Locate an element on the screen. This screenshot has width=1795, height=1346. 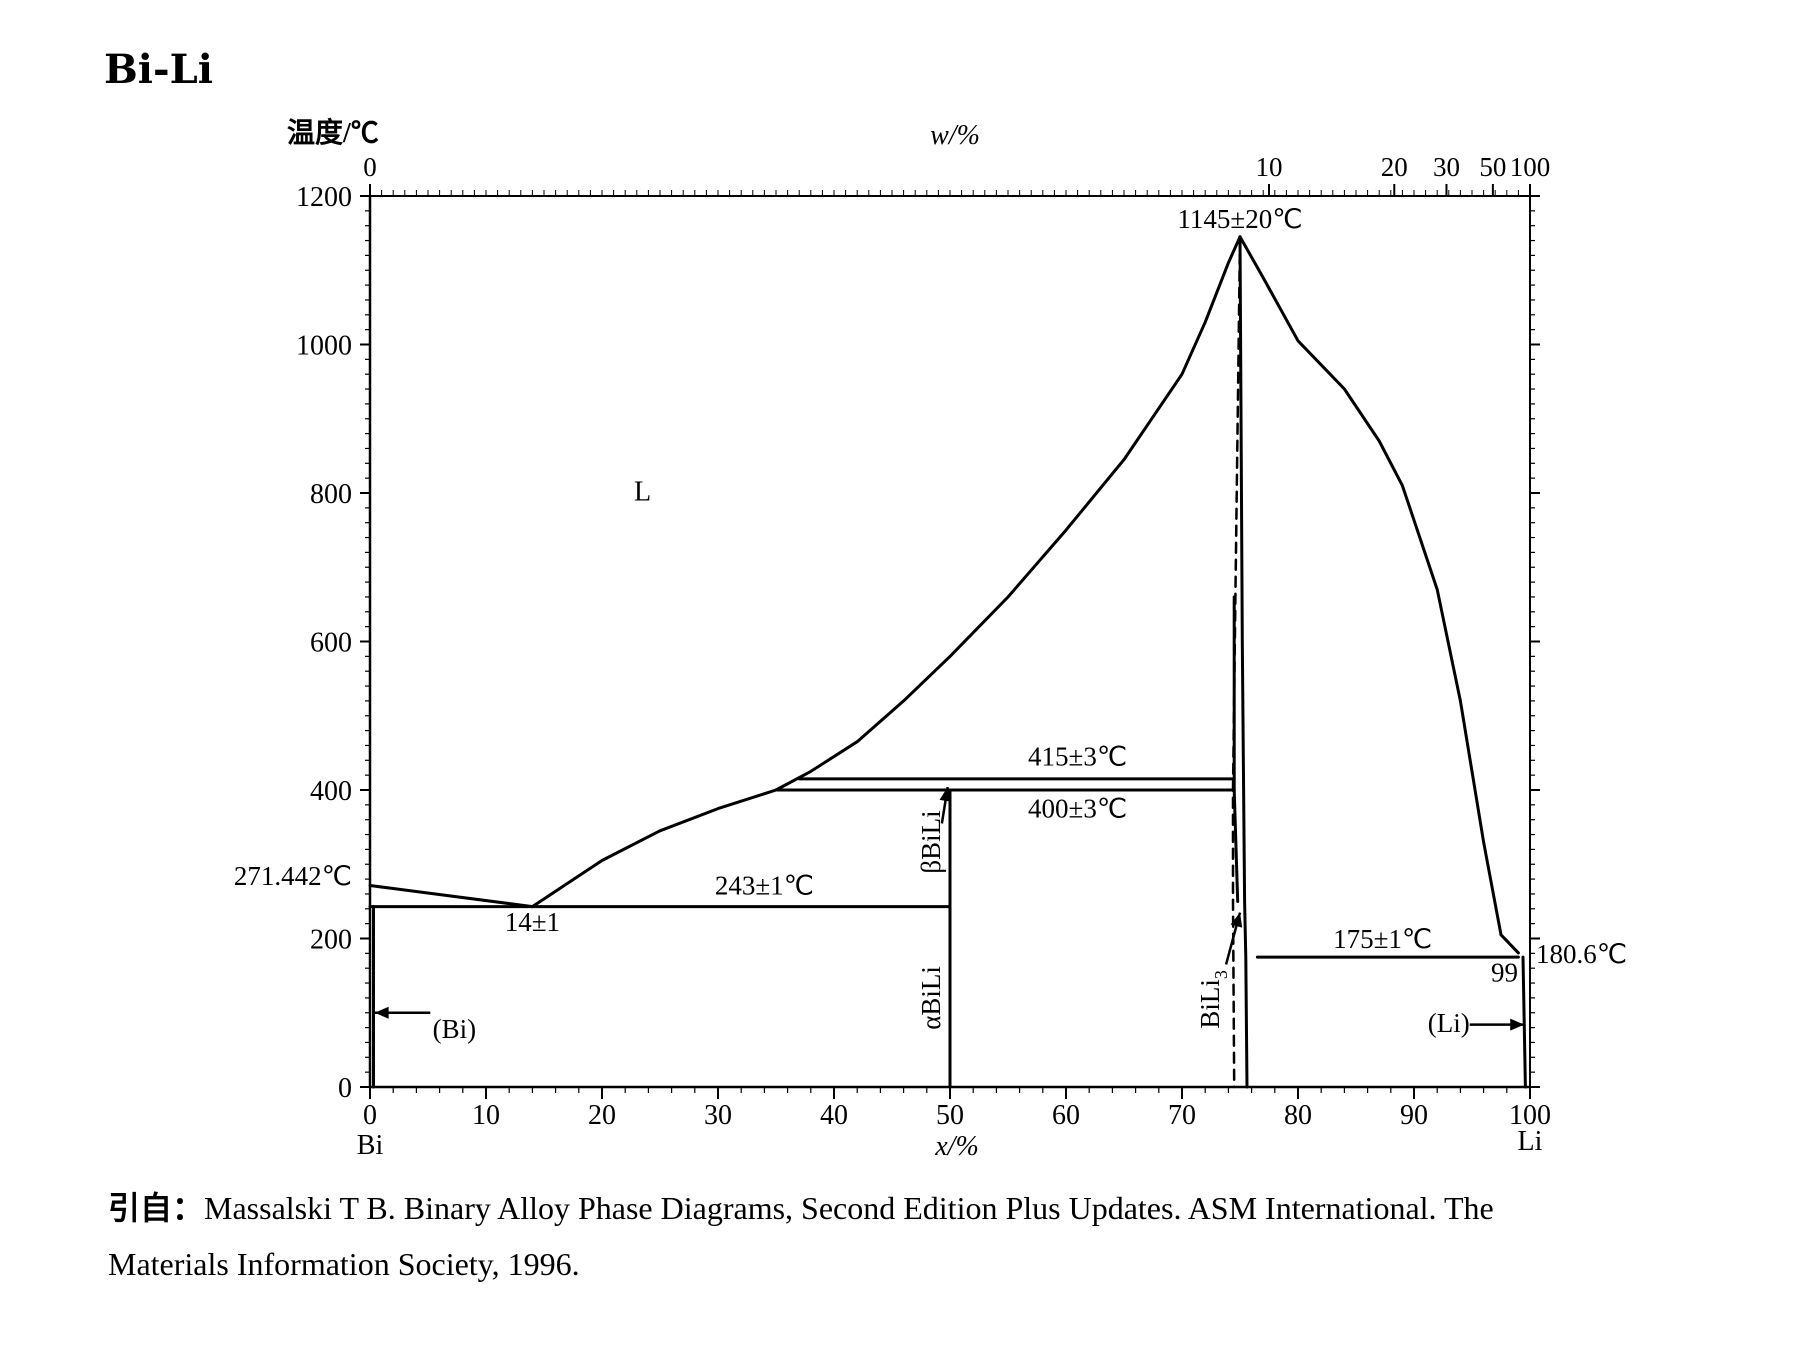
x-tick-label: 90 is located at coordinates (1414, 1115).